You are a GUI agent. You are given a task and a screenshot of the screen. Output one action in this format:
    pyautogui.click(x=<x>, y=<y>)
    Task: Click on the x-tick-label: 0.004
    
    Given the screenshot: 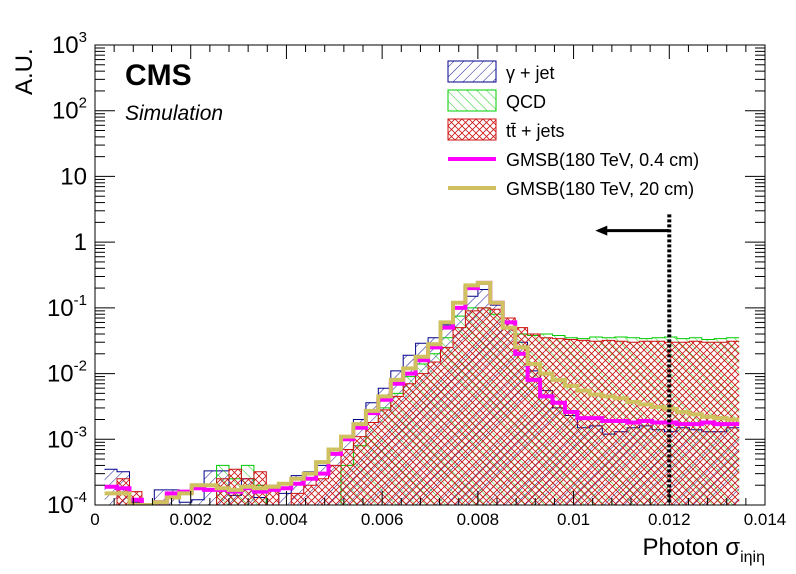 What is the action you would take?
    pyautogui.click(x=286, y=519)
    